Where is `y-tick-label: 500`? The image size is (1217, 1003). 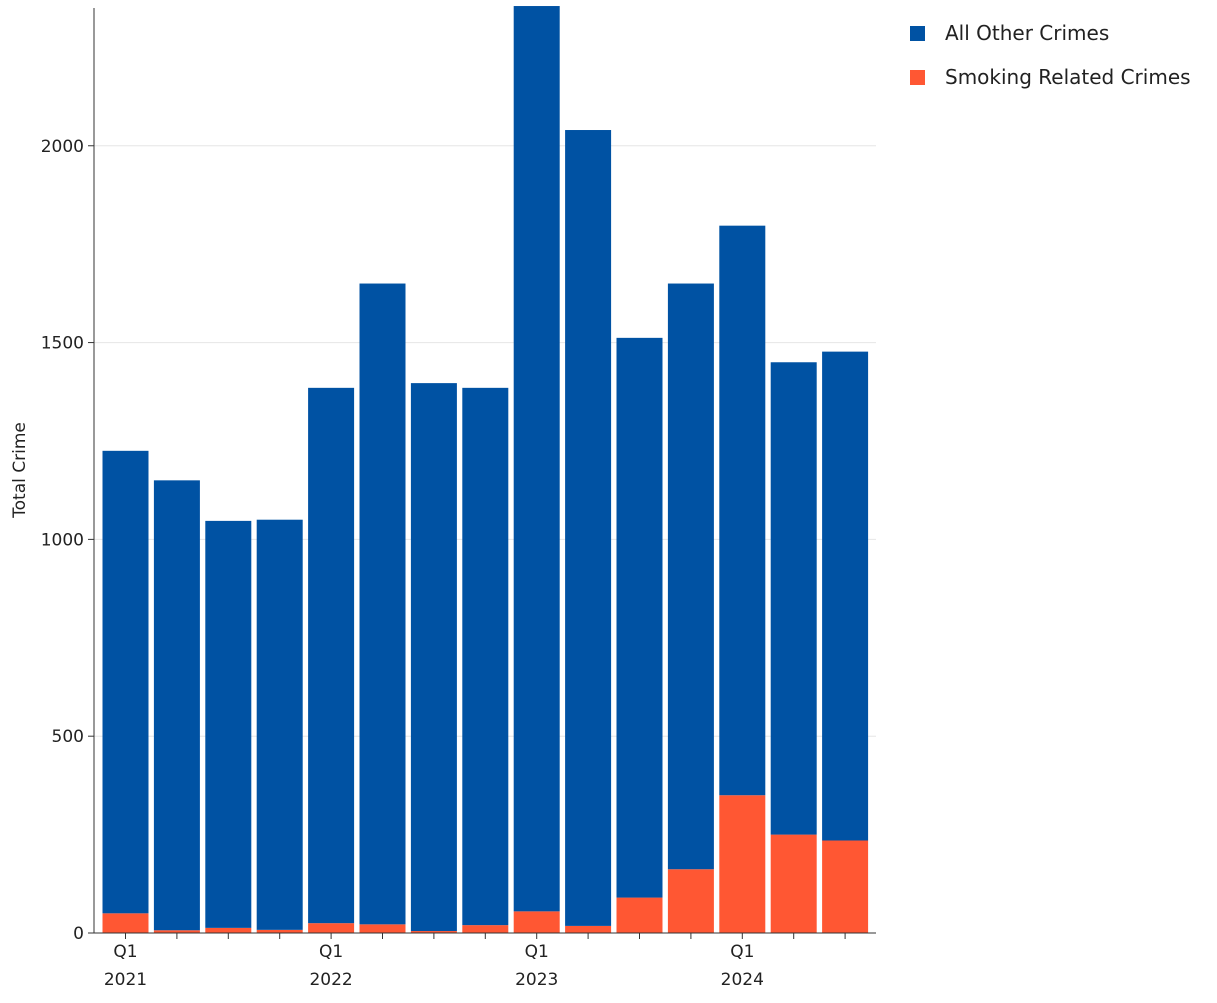 y-tick-label: 500 is located at coordinates (68, 737).